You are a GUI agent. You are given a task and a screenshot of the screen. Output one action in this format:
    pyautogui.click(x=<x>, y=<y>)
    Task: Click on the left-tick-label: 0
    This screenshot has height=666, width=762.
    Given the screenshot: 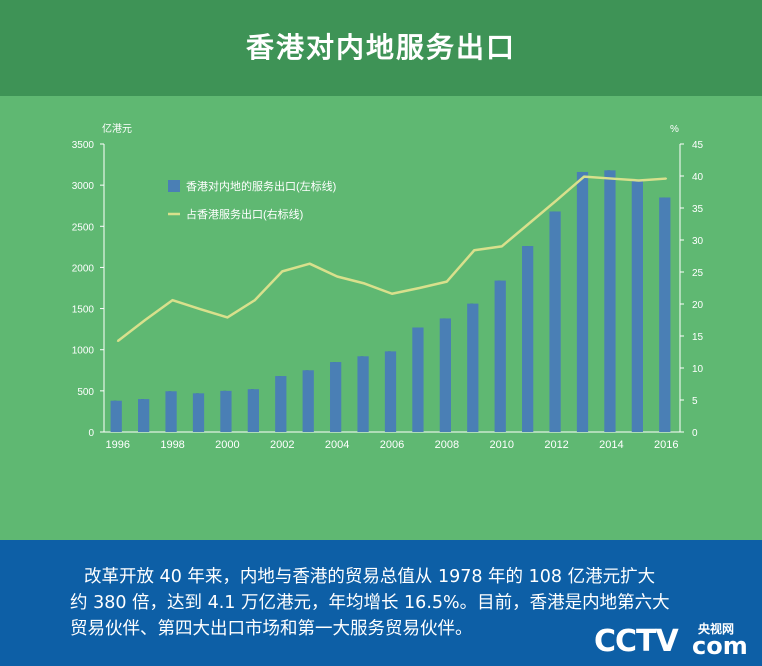 What is the action you would take?
    pyautogui.click(x=91, y=433)
    